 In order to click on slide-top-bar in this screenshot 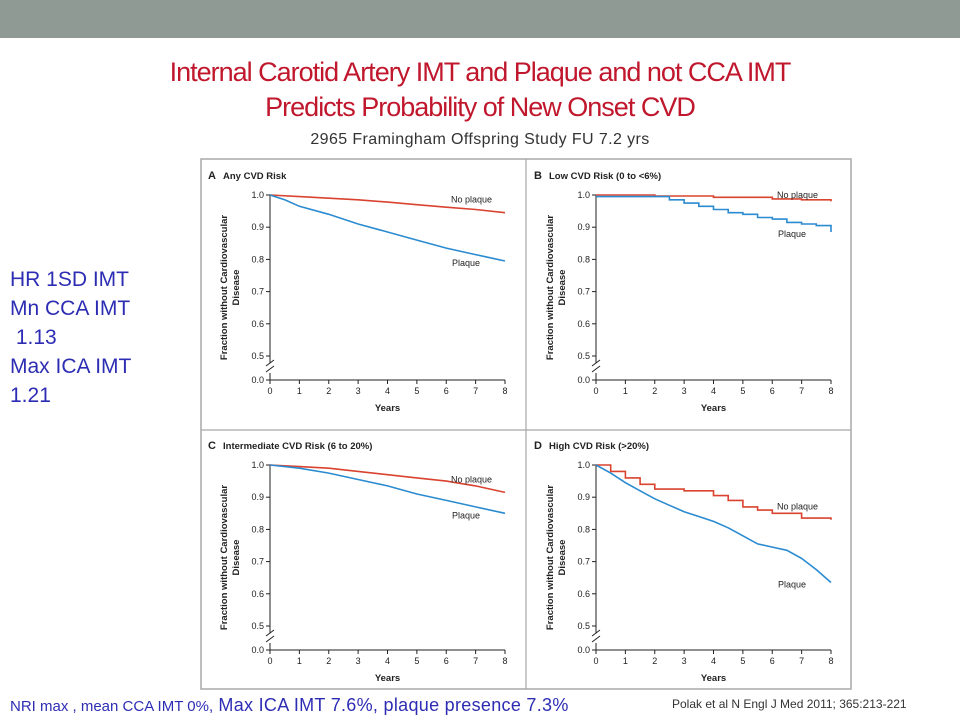, I will do `click(480, 19)`.